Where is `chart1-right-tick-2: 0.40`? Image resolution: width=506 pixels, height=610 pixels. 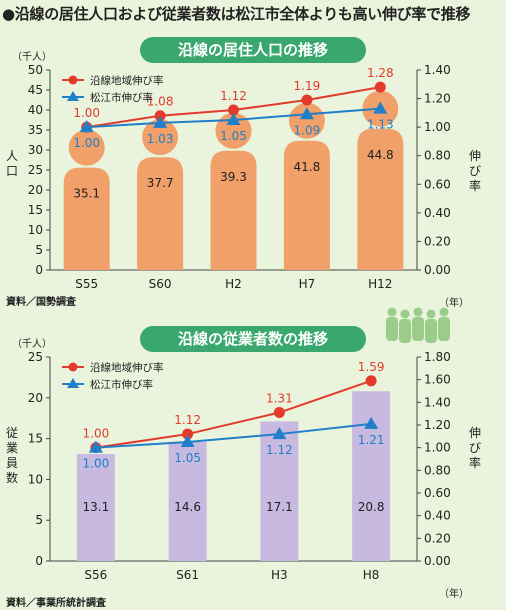 chart1-right-tick-2: 0.40 is located at coordinates (437, 213).